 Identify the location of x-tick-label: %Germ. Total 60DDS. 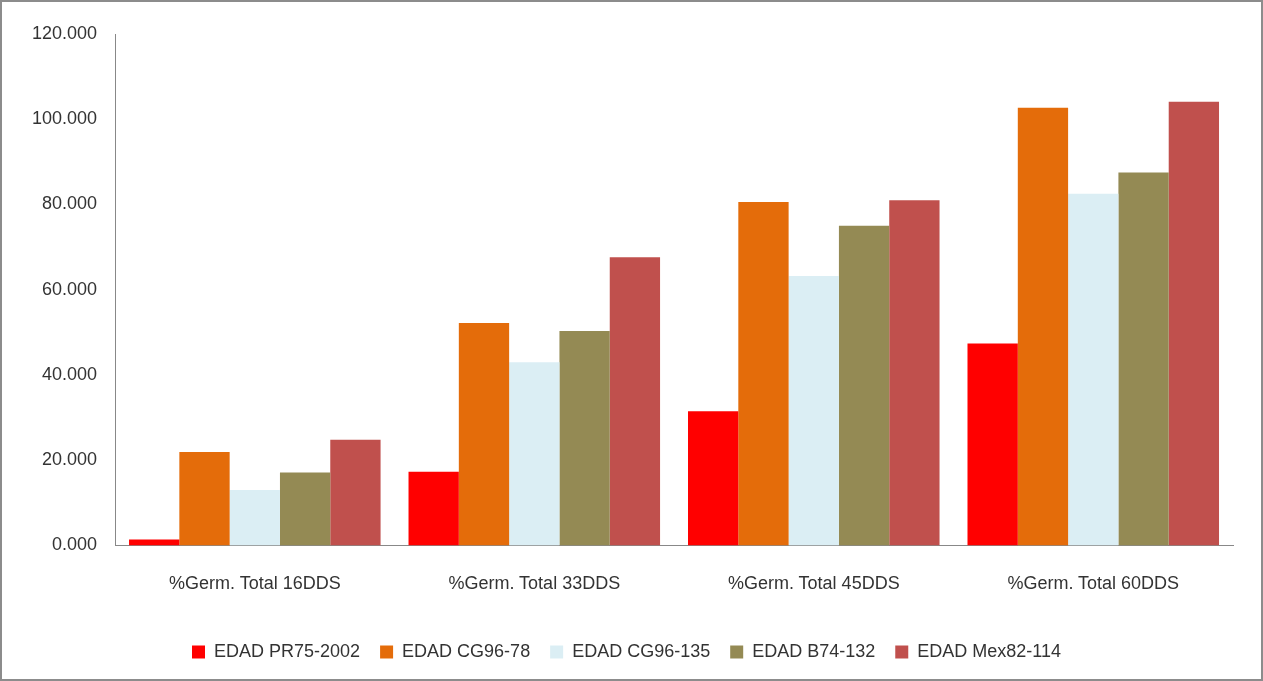
(1093, 583).